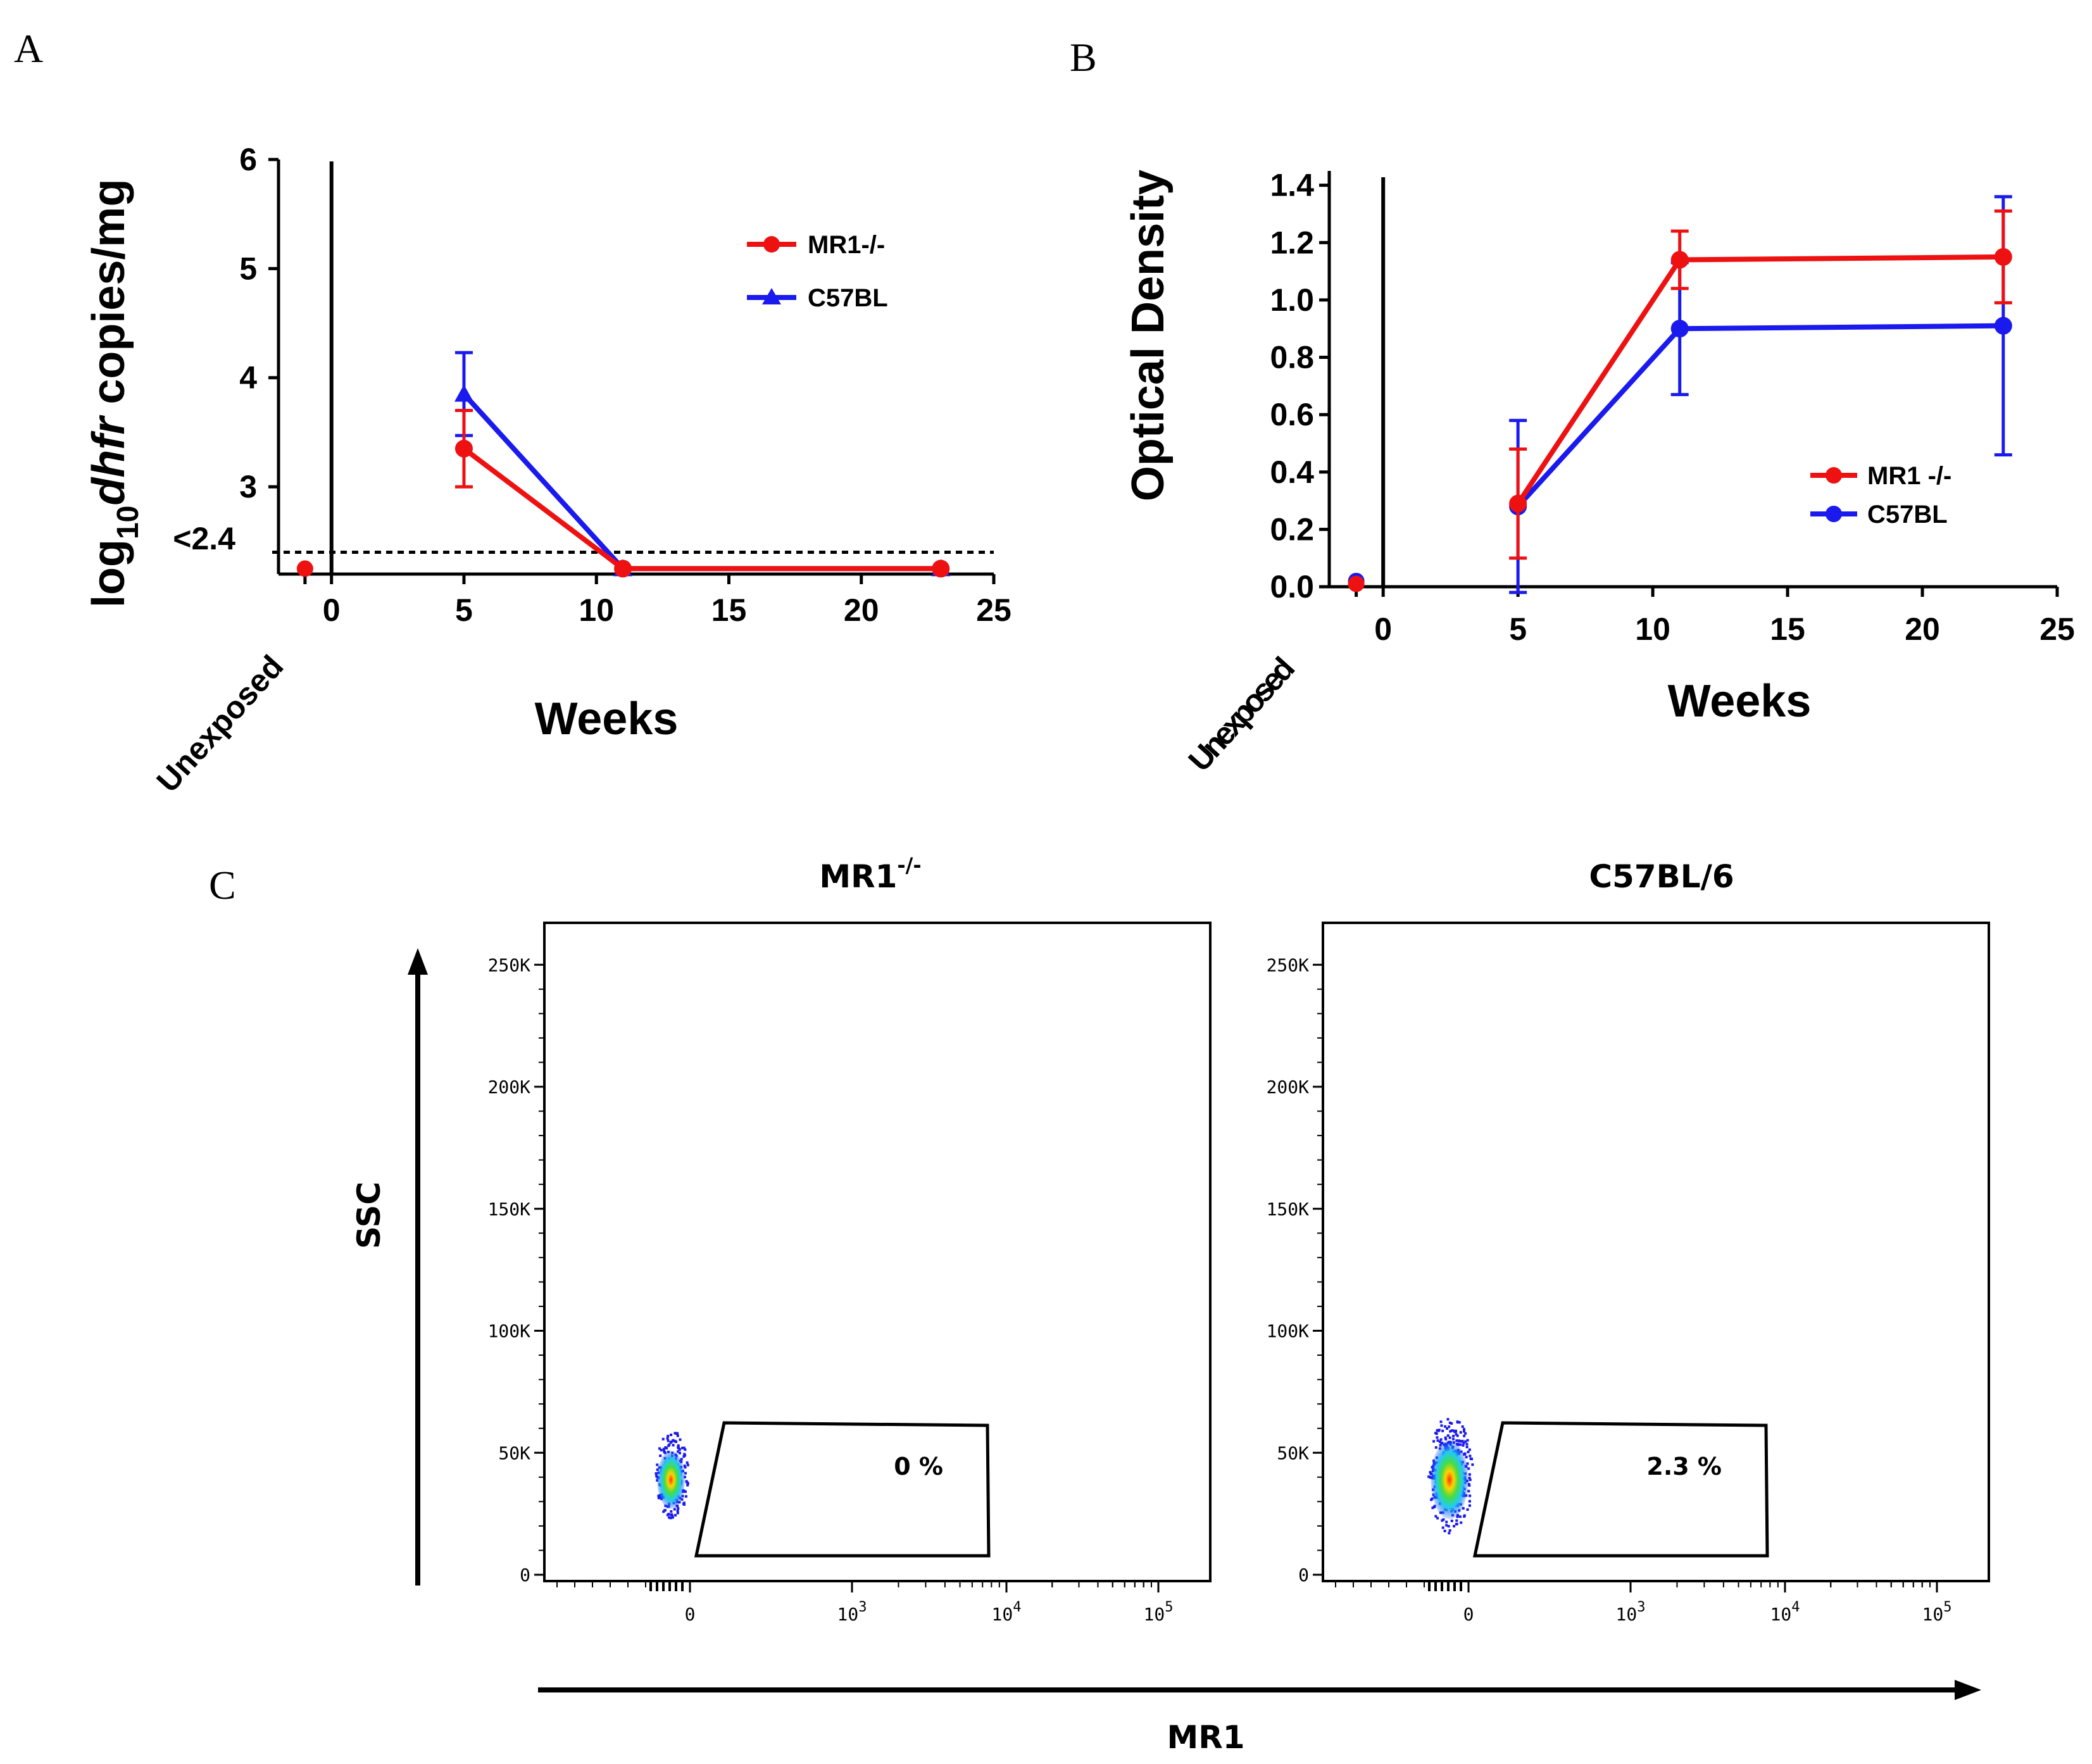 The image size is (2092, 1764). I want to click on flow-left-xtick-exp: 3, so click(862, 1607).